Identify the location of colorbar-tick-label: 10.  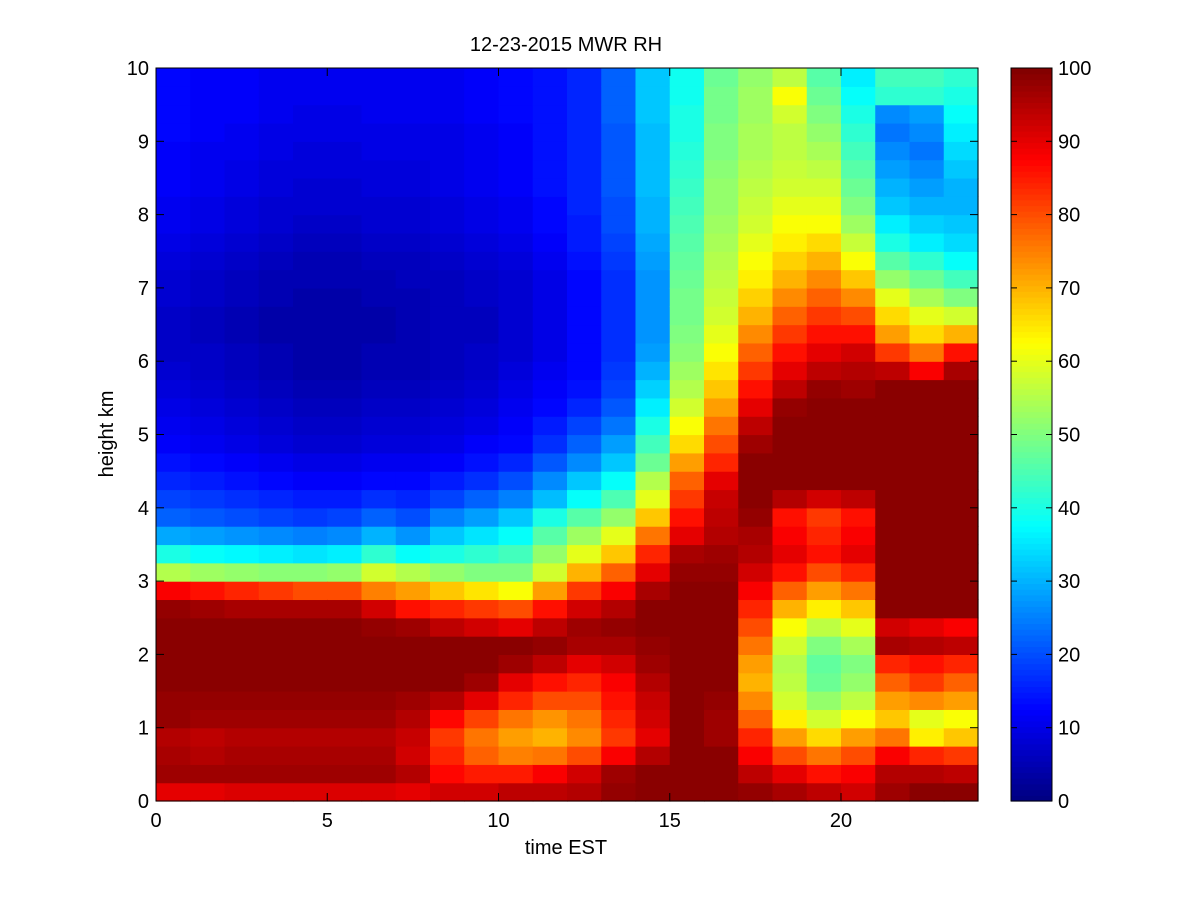
(1069, 729).